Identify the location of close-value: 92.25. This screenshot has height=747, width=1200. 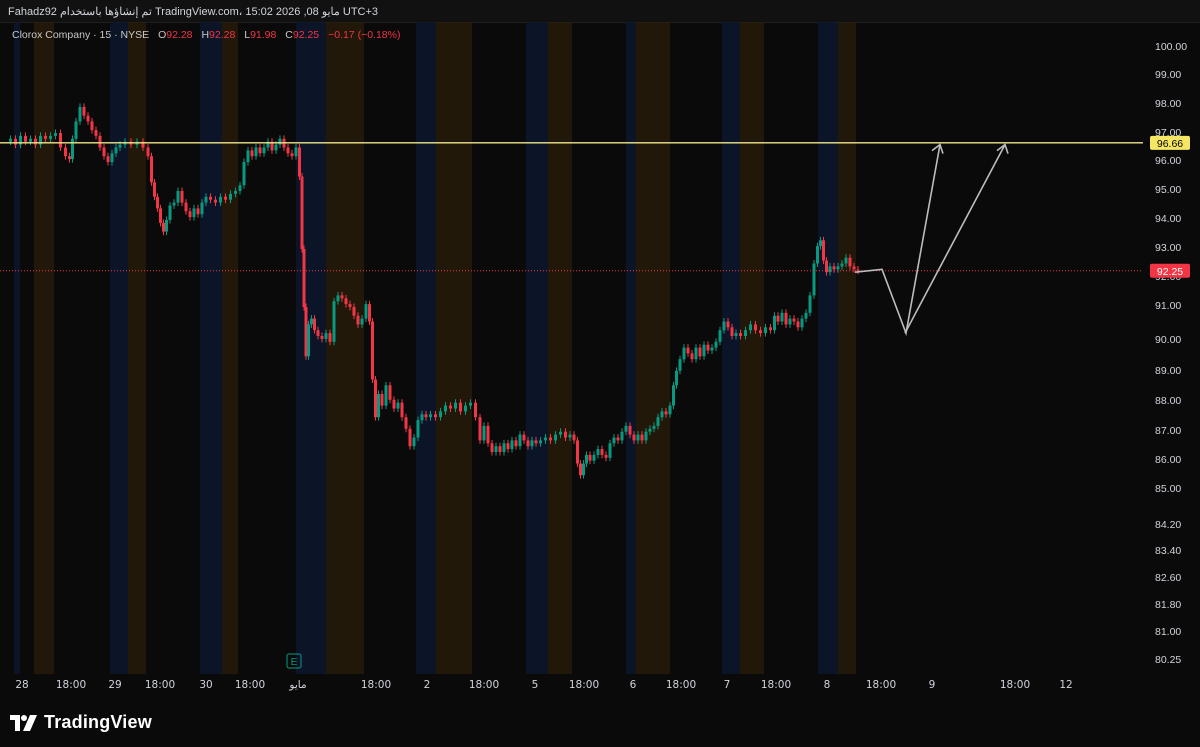
(306, 35).